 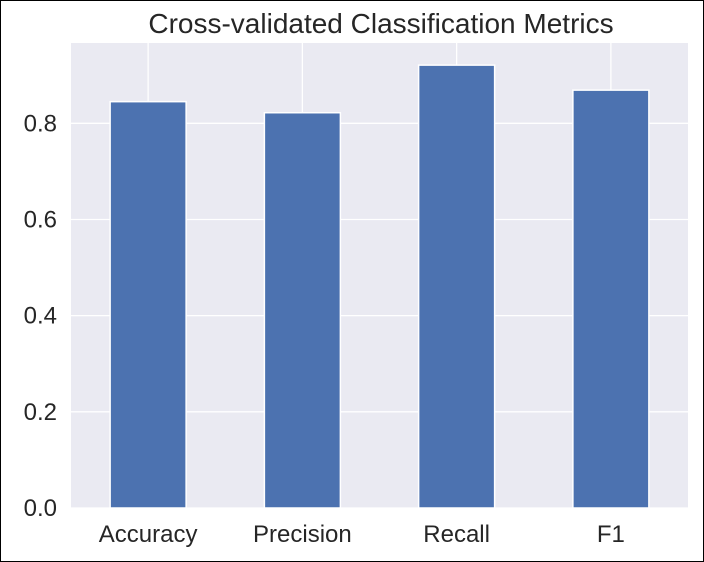 I want to click on x-axis-ticks: Accuracy Precision Recall F1, so click(x=362, y=534).